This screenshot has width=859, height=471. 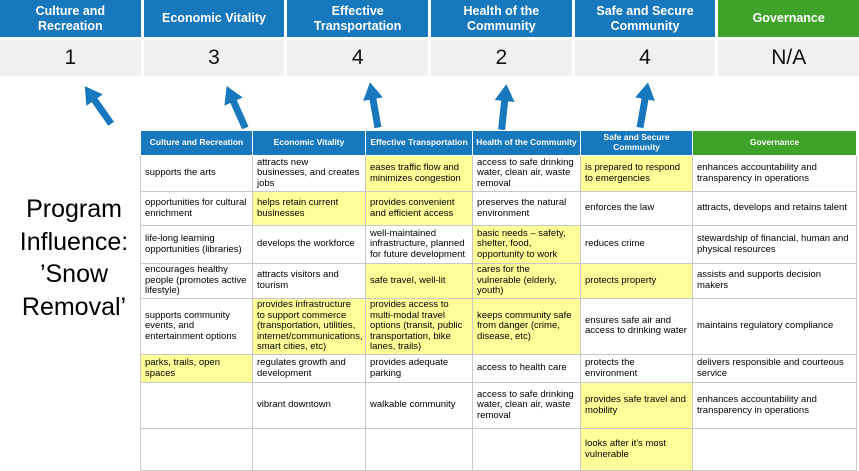 What do you see at coordinates (309, 143) in the screenshot?
I see `matrix-header-1: Economic Vitality` at bounding box center [309, 143].